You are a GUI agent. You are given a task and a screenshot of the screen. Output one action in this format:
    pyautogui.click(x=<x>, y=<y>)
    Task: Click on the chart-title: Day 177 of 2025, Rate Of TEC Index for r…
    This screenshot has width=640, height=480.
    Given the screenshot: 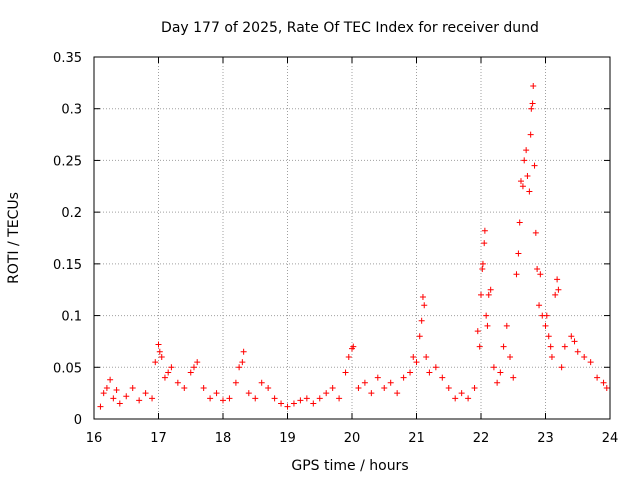 What is the action you would take?
    pyautogui.click(x=350, y=28)
    